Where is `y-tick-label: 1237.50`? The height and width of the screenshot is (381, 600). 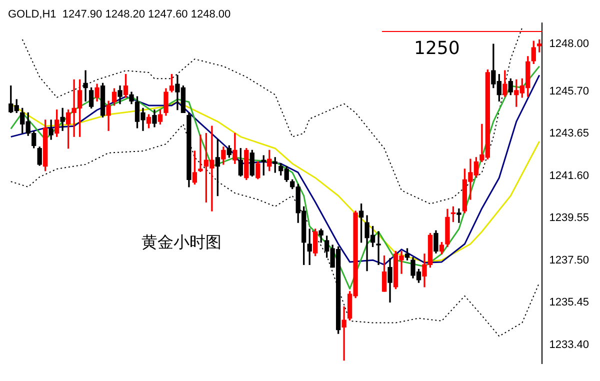 y-tick-label: 1237.50 is located at coordinates (569, 260).